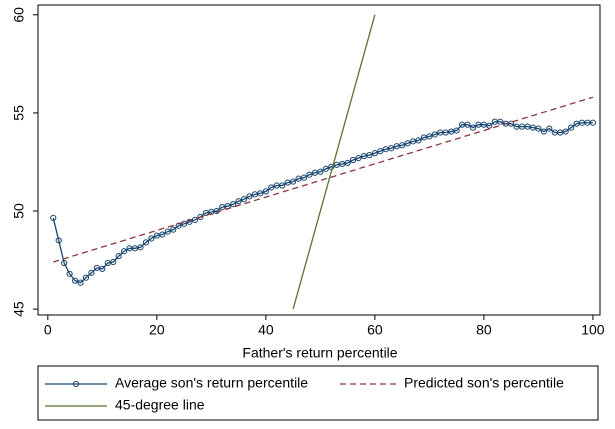 The width and height of the screenshot is (615, 429). Describe the element at coordinates (19, 15) in the screenshot. I see `y-tick-label: 60` at that location.